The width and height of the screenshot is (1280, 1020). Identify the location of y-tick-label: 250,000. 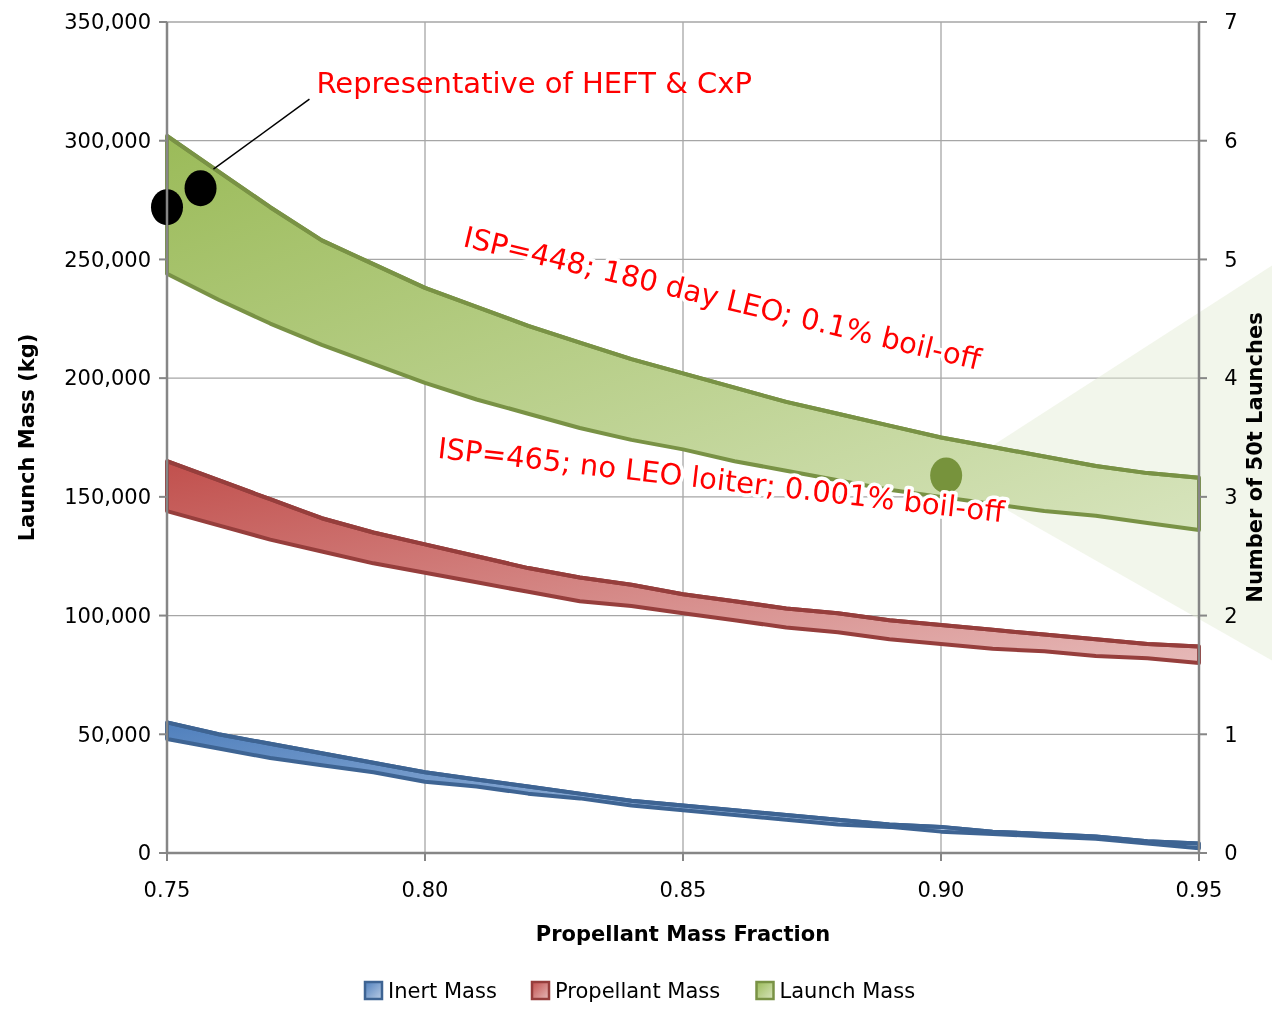
(107, 259).